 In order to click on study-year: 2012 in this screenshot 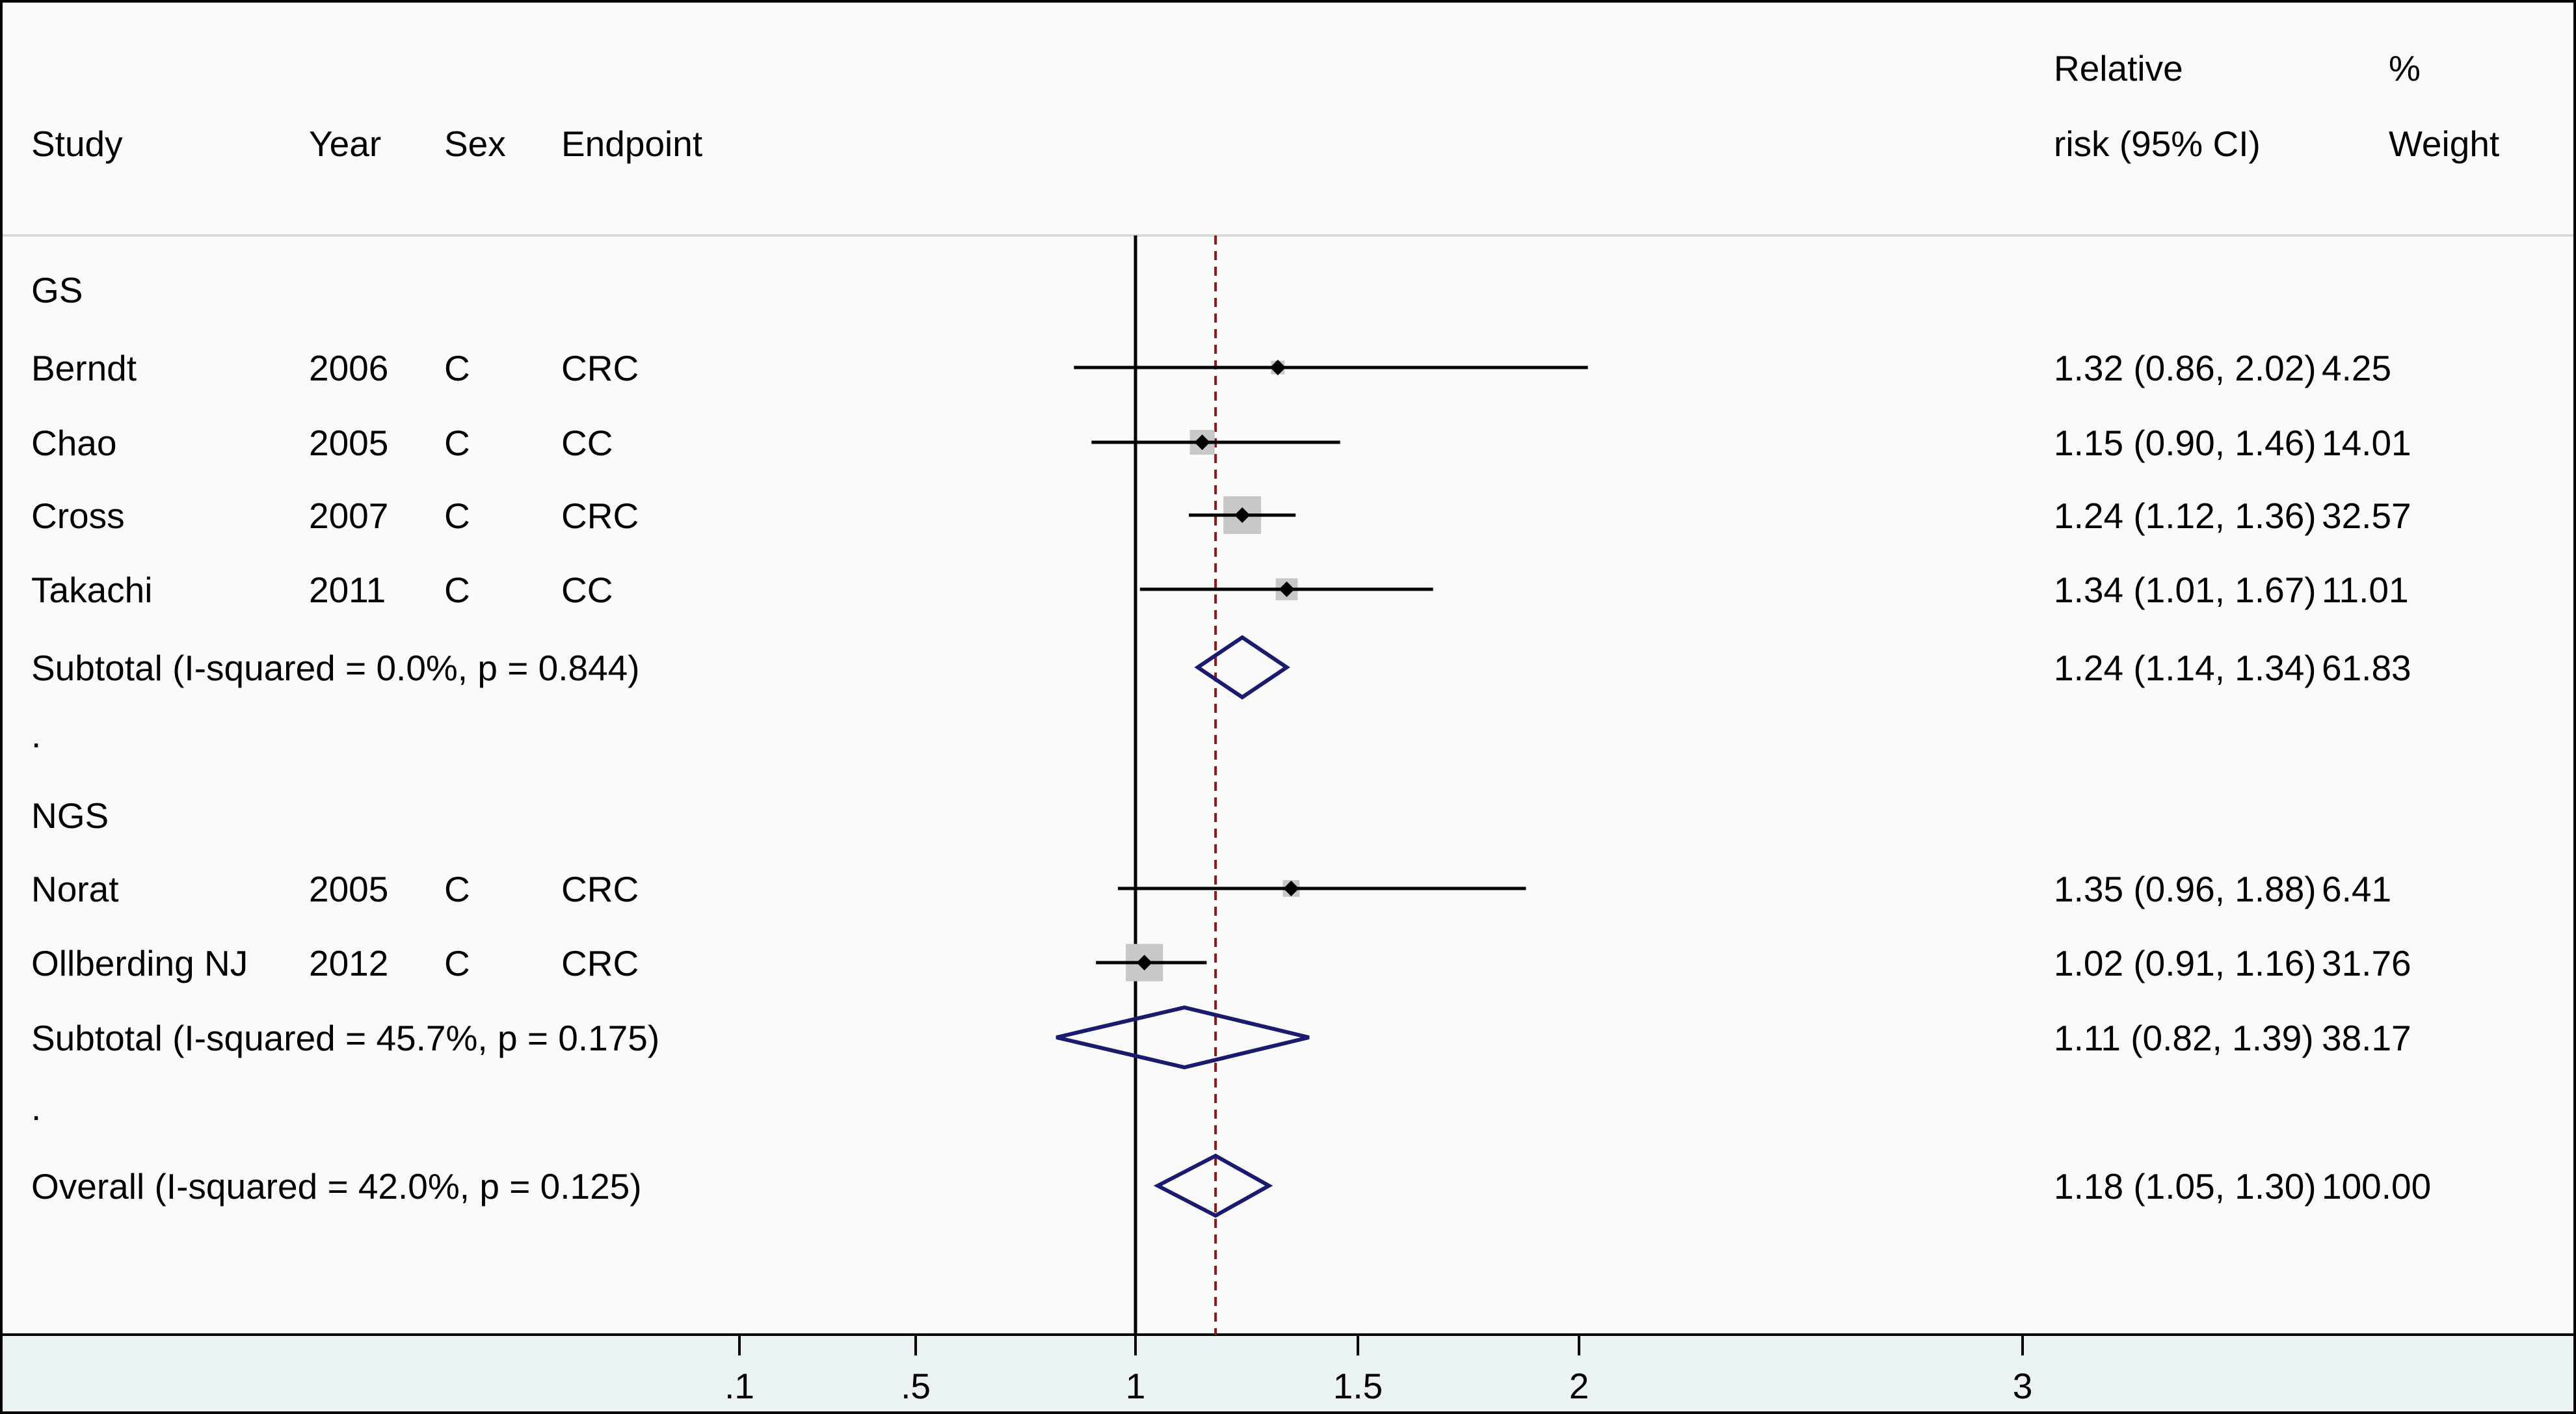, I will do `click(349, 963)`.